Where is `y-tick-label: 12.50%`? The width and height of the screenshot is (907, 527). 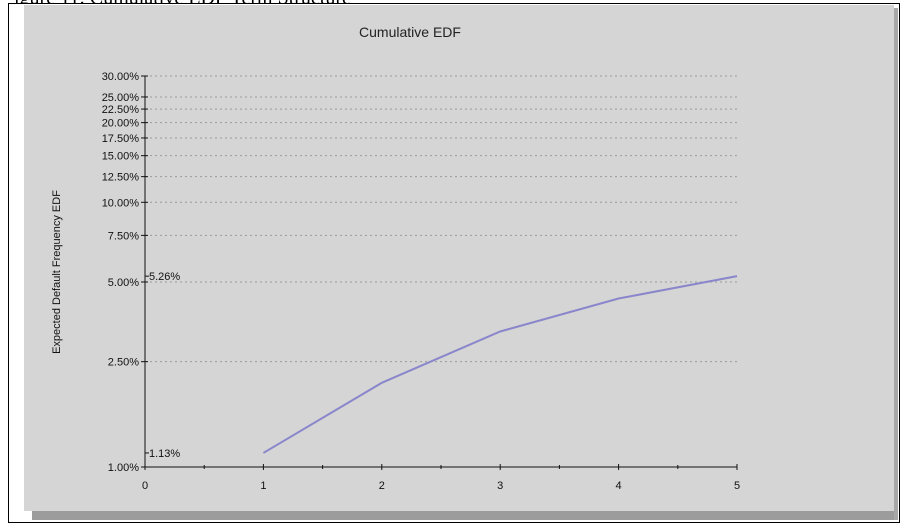 y-tick-label: 12.50% is located at coordinates (121, 178).